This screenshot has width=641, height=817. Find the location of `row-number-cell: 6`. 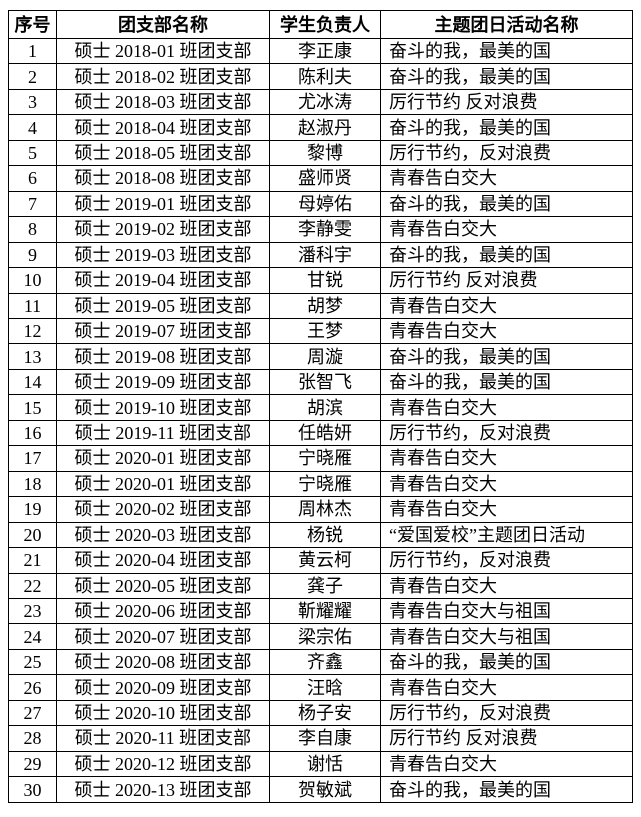

row-number-cell: 6 is located at coordinates (32, 178).